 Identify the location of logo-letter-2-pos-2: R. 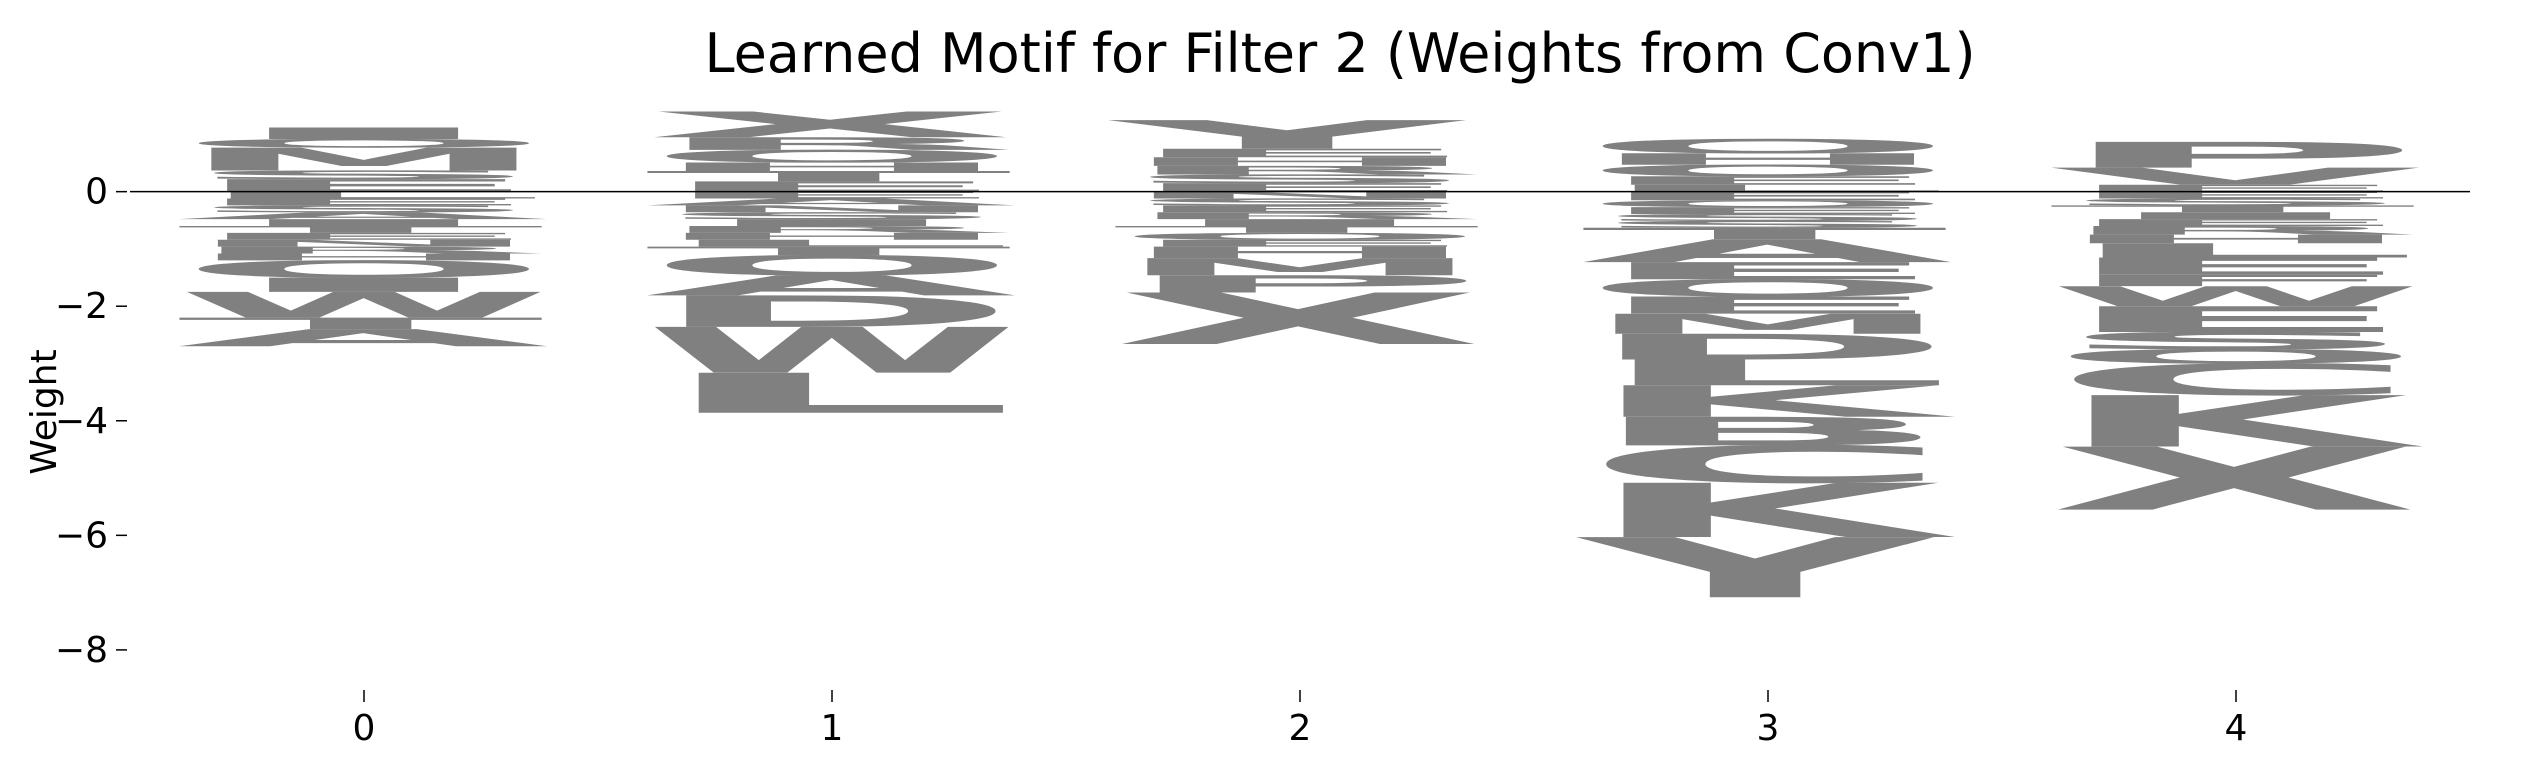
(1300, 171).